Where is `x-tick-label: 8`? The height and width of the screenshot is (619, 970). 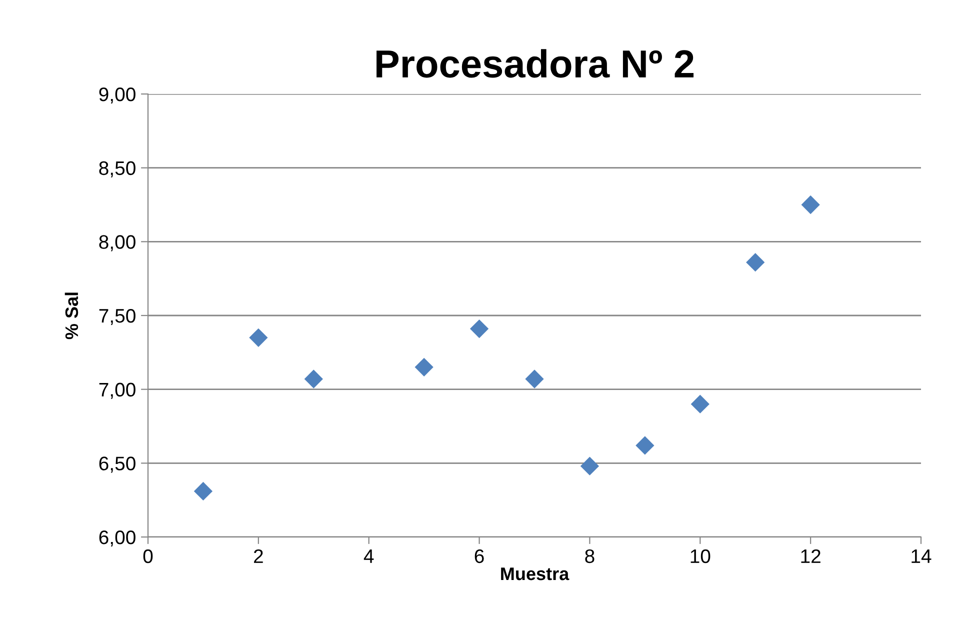
x-tick-label: 8 is located at coordinates (589, 556).